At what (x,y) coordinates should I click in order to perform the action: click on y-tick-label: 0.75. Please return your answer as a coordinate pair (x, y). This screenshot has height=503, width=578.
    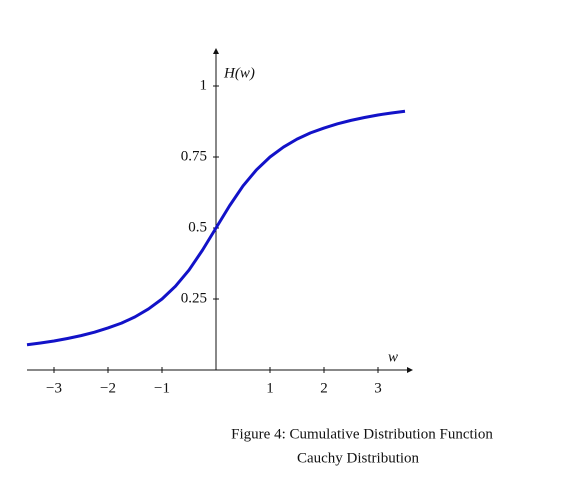
    Looking at the image, I should click on (194, 156).